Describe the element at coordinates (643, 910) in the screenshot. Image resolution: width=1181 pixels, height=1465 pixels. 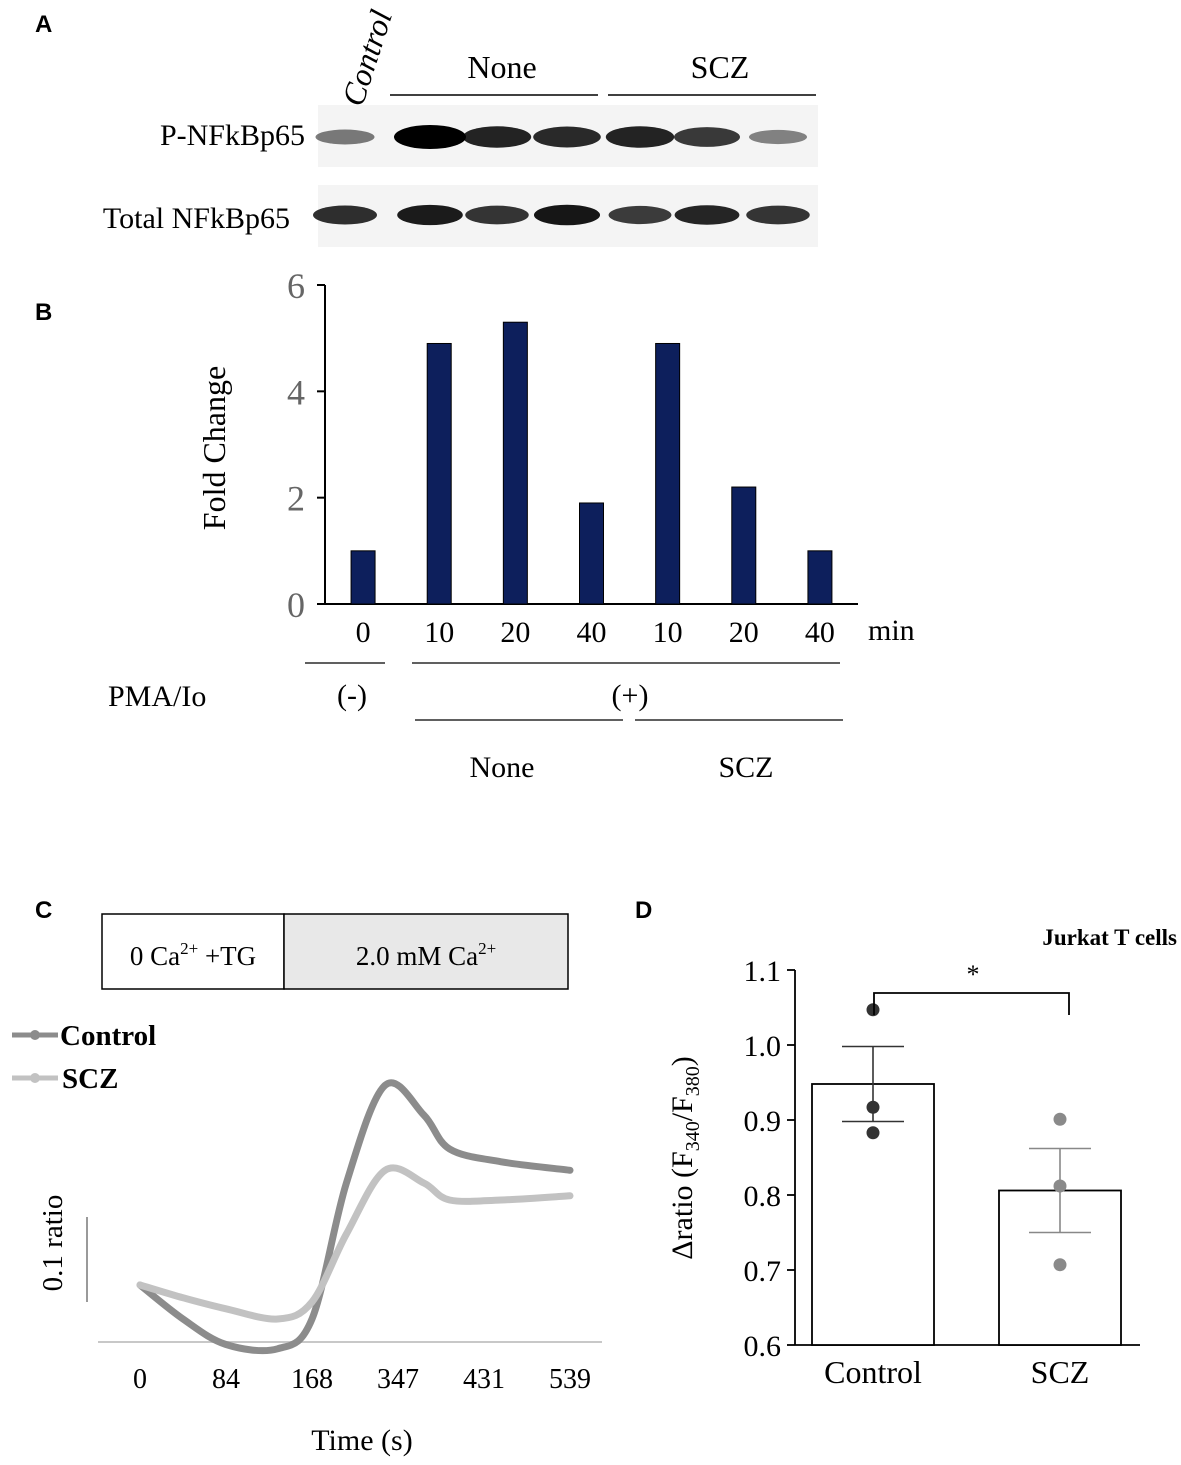
I see `panel-d-letter: D` at that location.